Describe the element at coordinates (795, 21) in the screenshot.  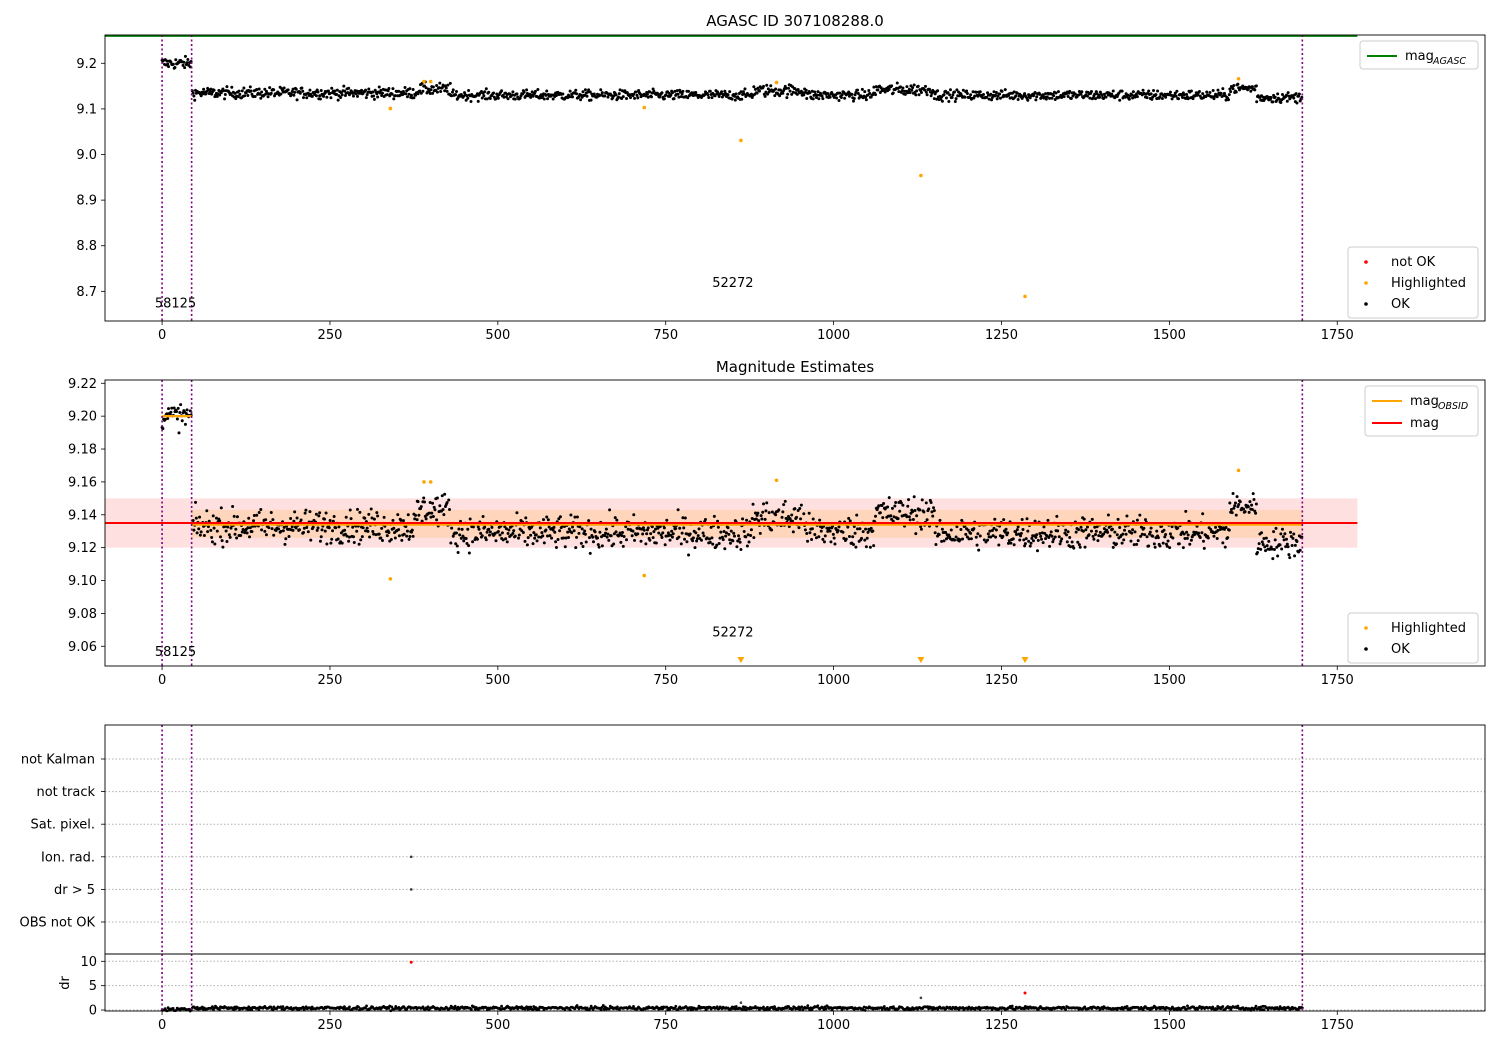
I see `chart-title: AGASC ID 307108288.0` at that location.